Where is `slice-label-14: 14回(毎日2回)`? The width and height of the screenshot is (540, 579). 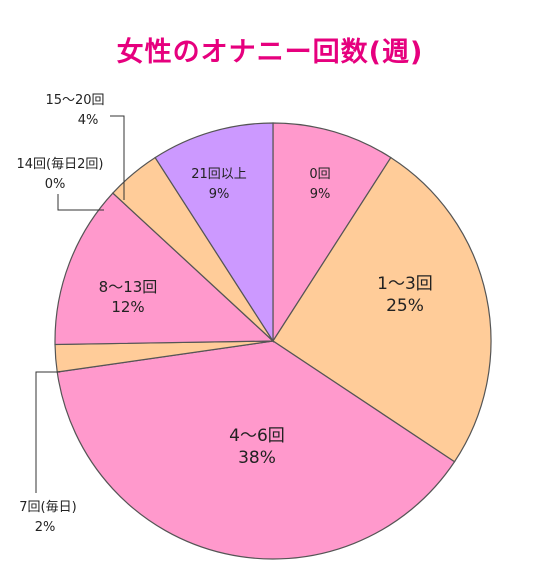
slice-label-14: 14回(毎日2回) is located at coordinates (60, 164).